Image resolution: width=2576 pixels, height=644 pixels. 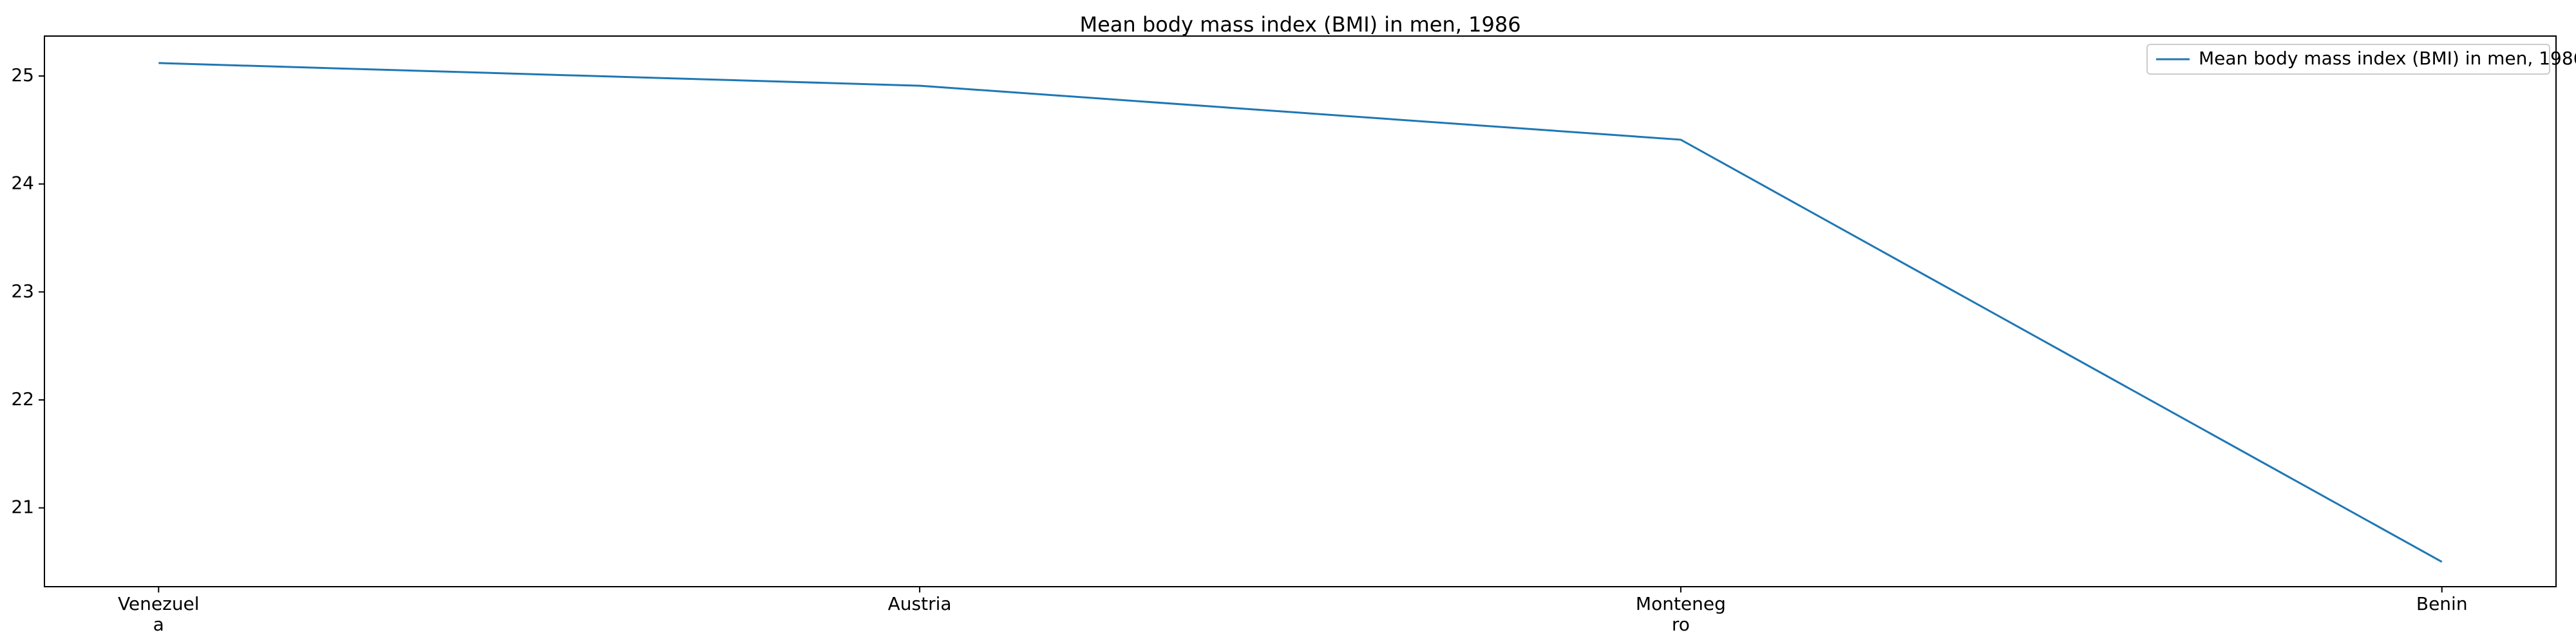 What do you see at coordinates (22, 290) in the screenshot?
I see `y-tick-label: 23` at bounding box center [22, 290].